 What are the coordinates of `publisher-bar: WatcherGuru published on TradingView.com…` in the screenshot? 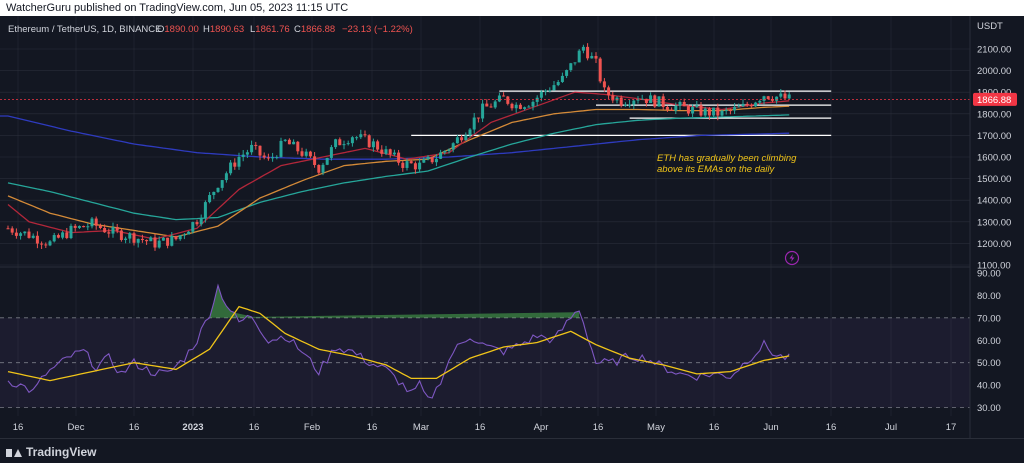 It's located at (512, 8).